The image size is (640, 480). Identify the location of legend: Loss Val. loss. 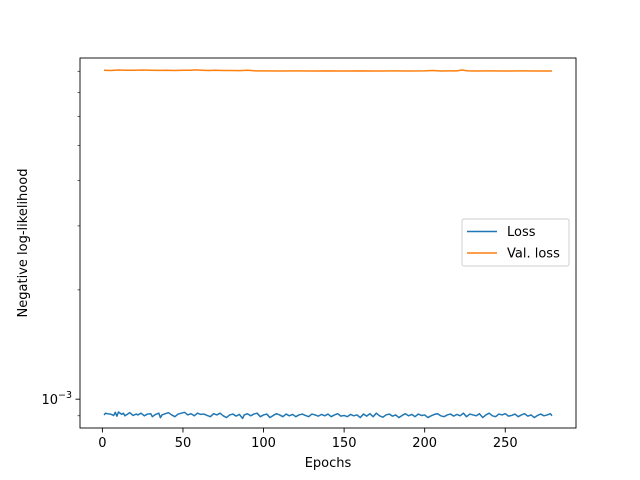
(515, 242).